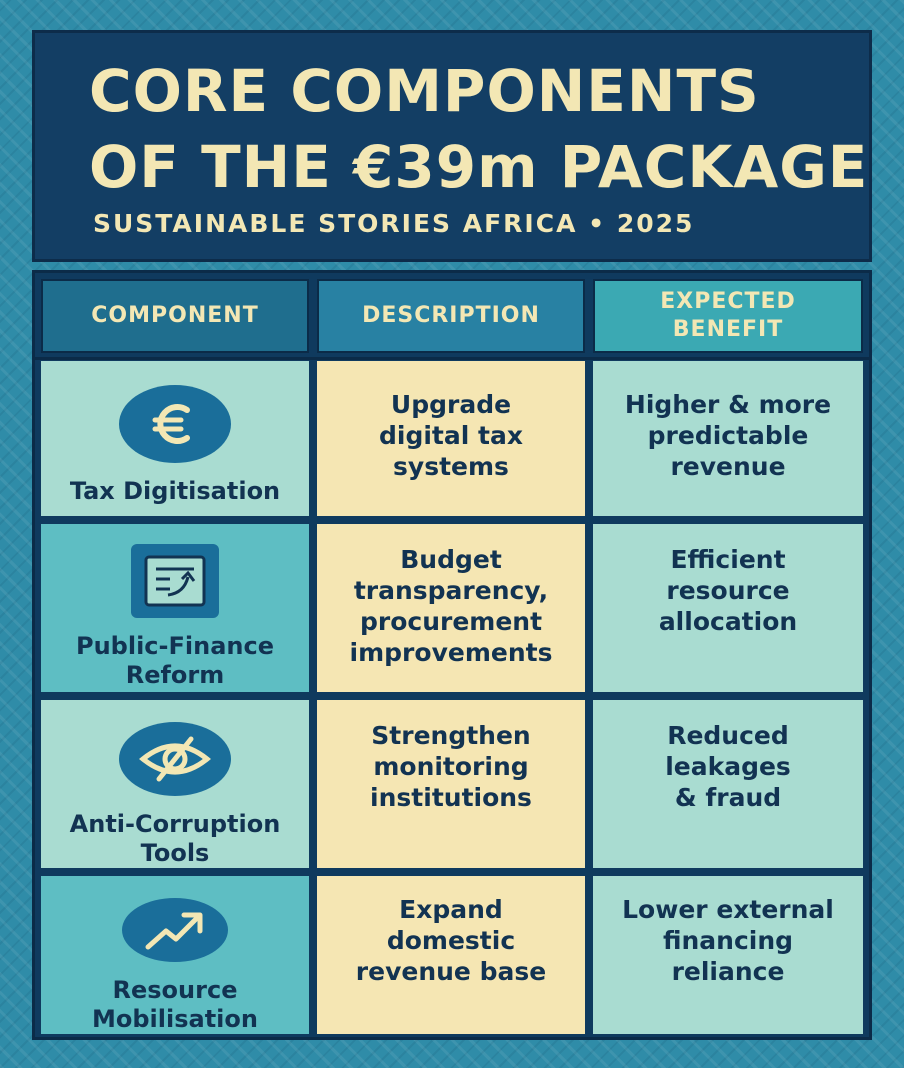 This screenshot has height=1068, width=904. What do you see at coordinates (175, 660) in the screenshot?
I see `component-label: Public-Finance Reform` at bounding box center [175, 660].